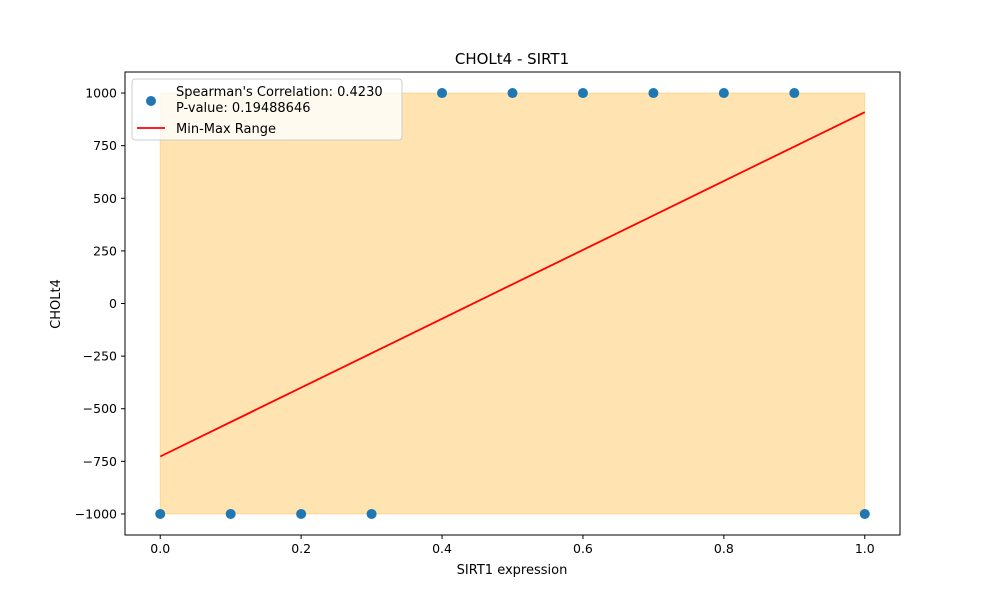 Image resolution: width=1000 pixels, height=600 pixels. What do you see at coordinates (226, 129) in the screenshot?
I see `legend-label-range: Min-Max Range` at bounding box center [226, 129].